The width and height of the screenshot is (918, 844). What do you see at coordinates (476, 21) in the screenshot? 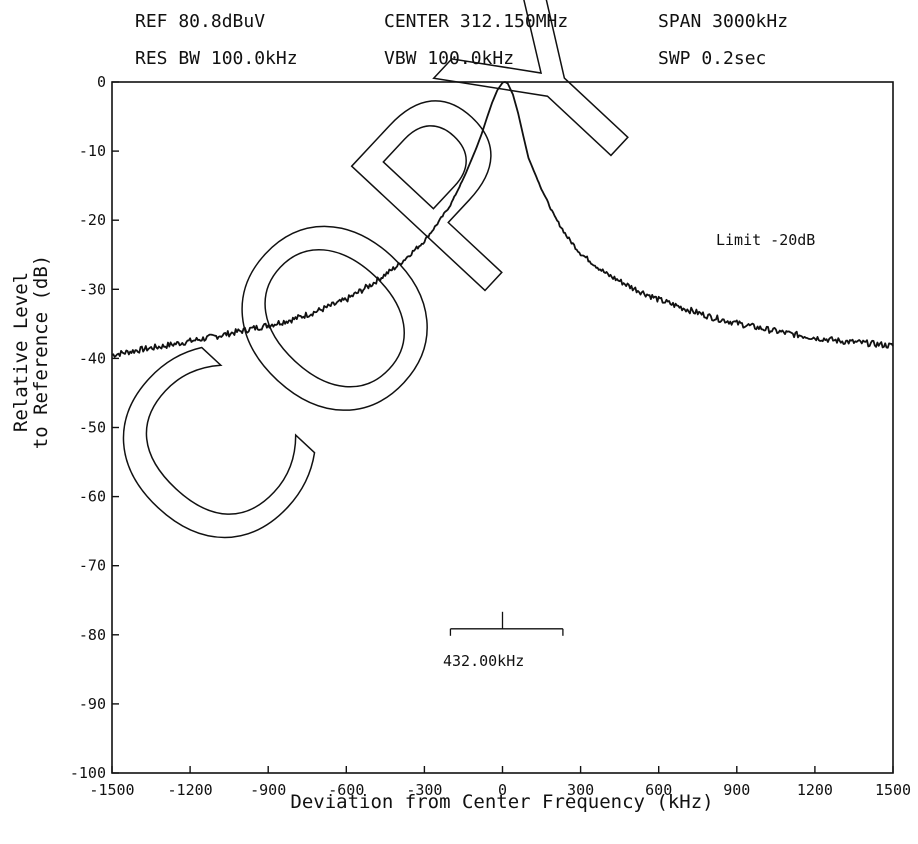
I see `center-frequency-text: CENTER 312.150MHz` at bounding box center [476, 21].